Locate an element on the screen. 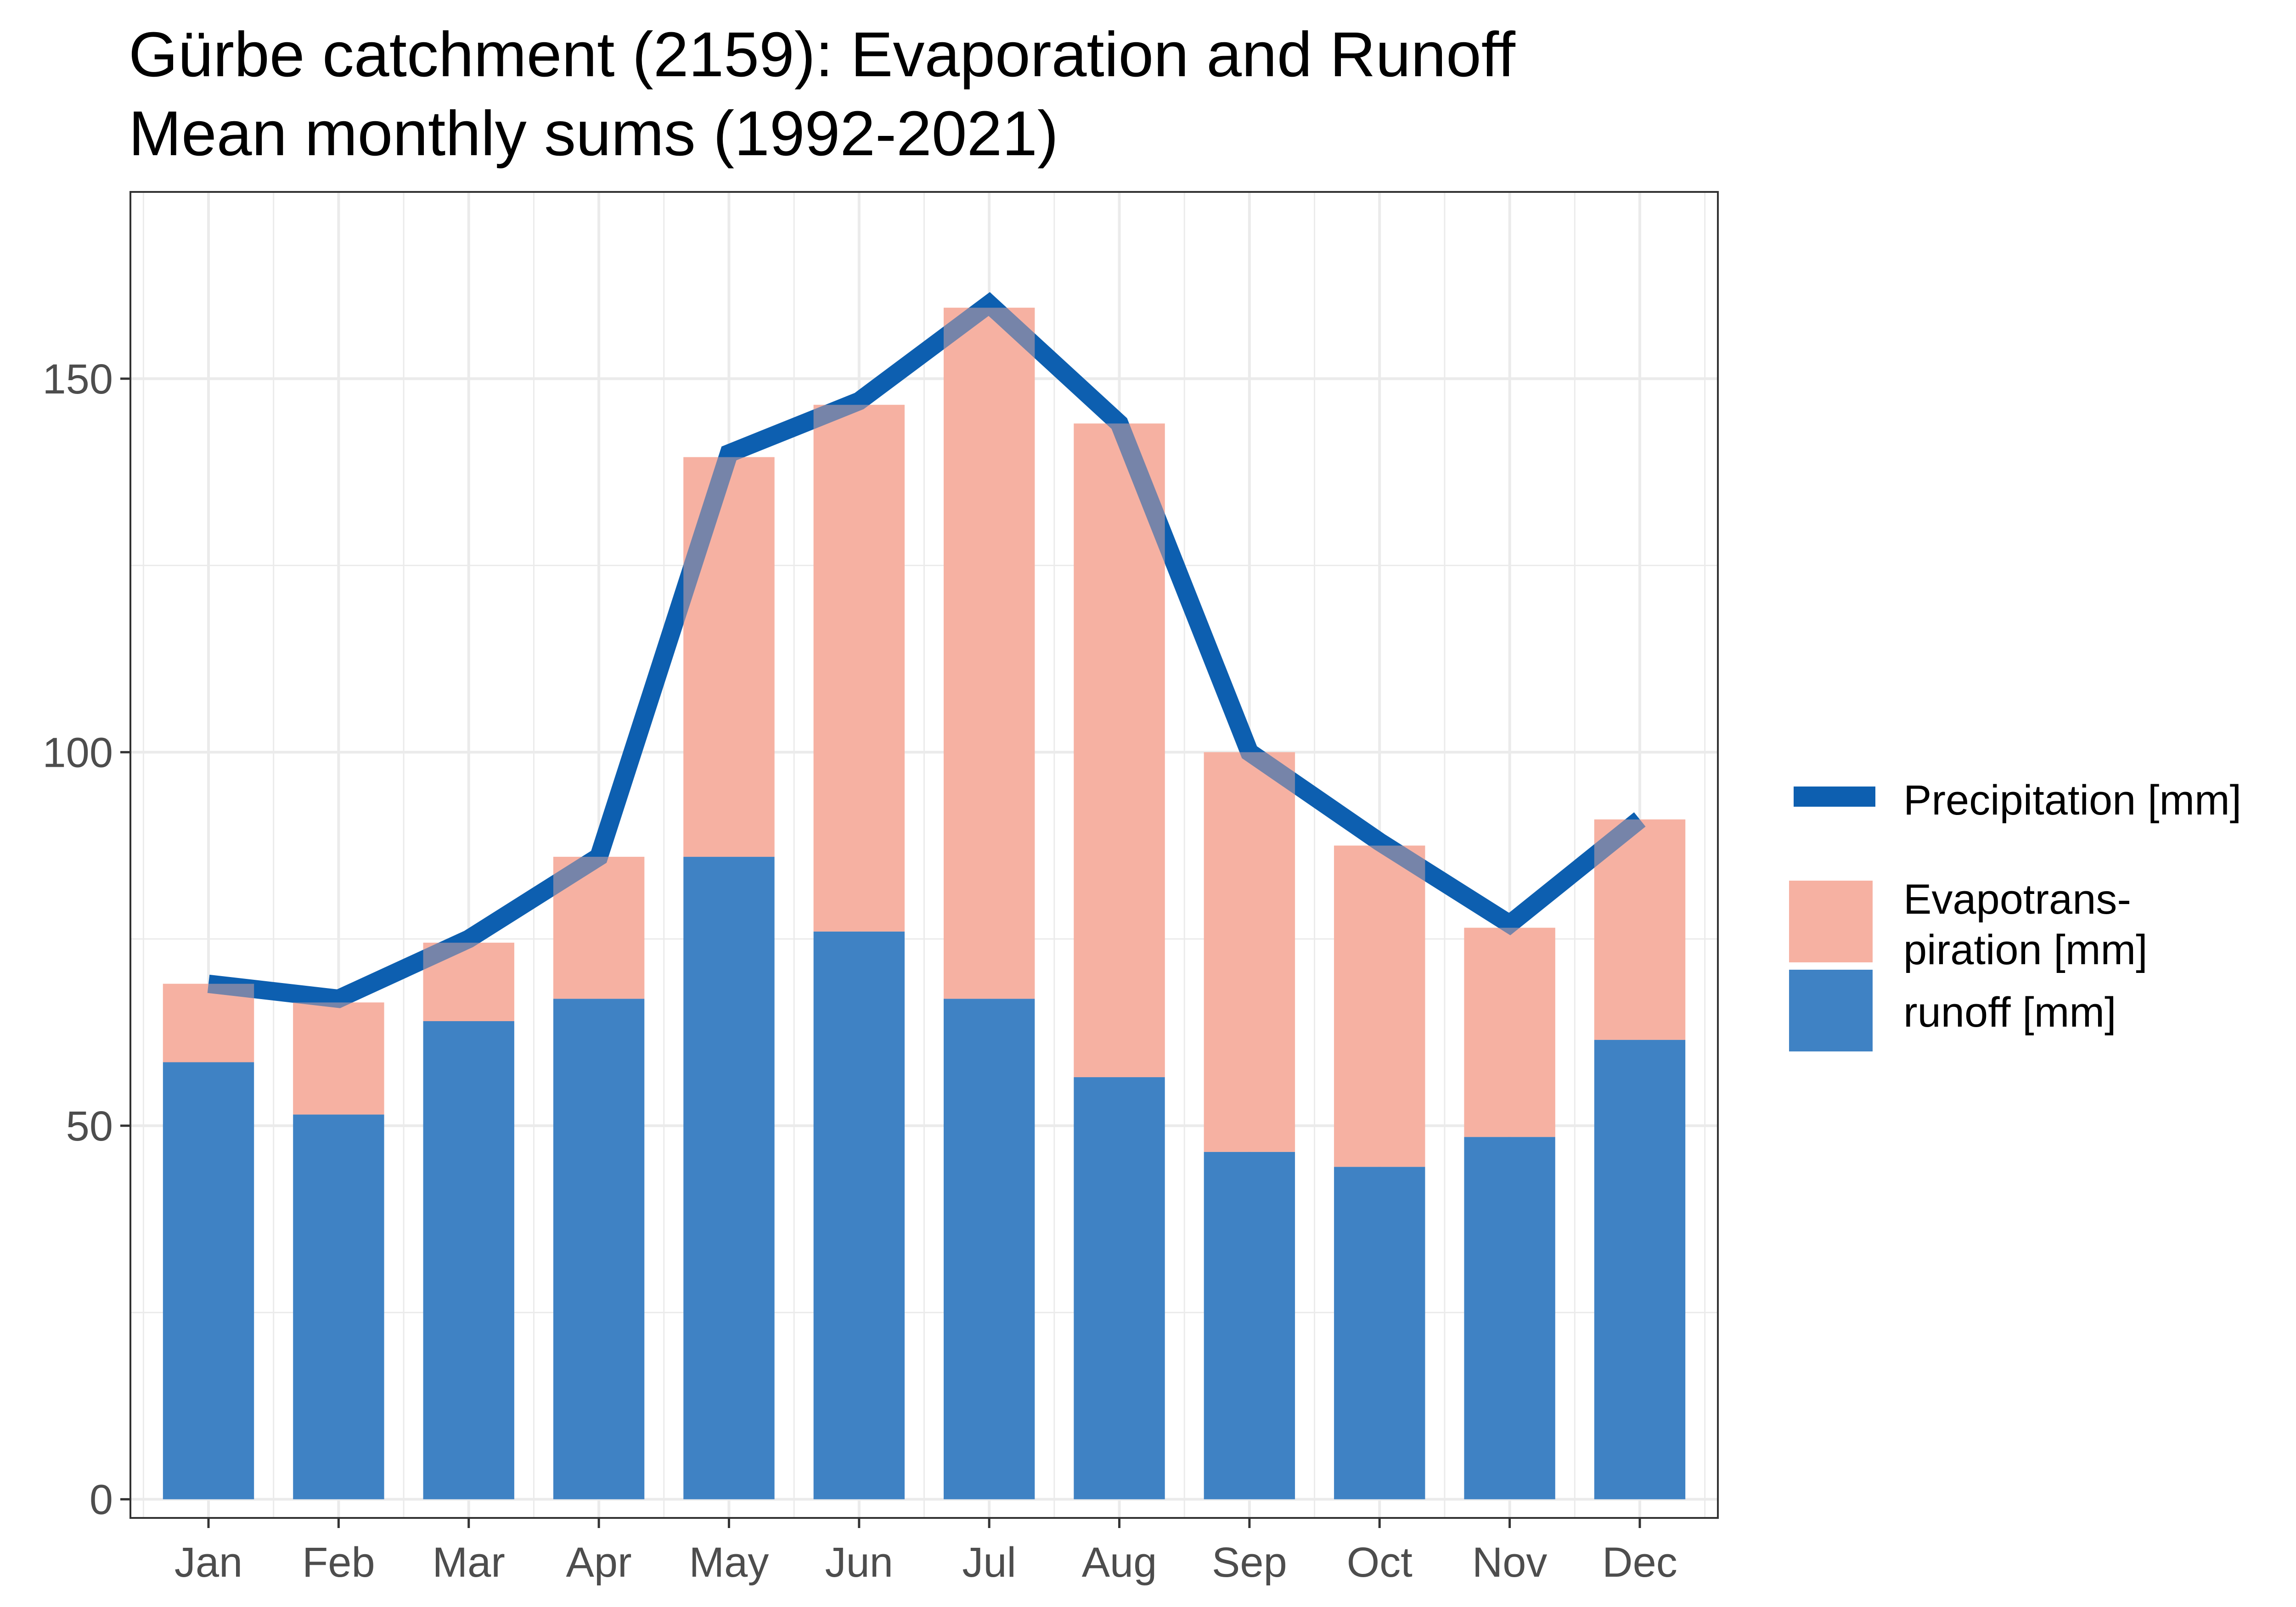  bar-evapotranspiration-overlay-jul is located at coordinates (989, 653).